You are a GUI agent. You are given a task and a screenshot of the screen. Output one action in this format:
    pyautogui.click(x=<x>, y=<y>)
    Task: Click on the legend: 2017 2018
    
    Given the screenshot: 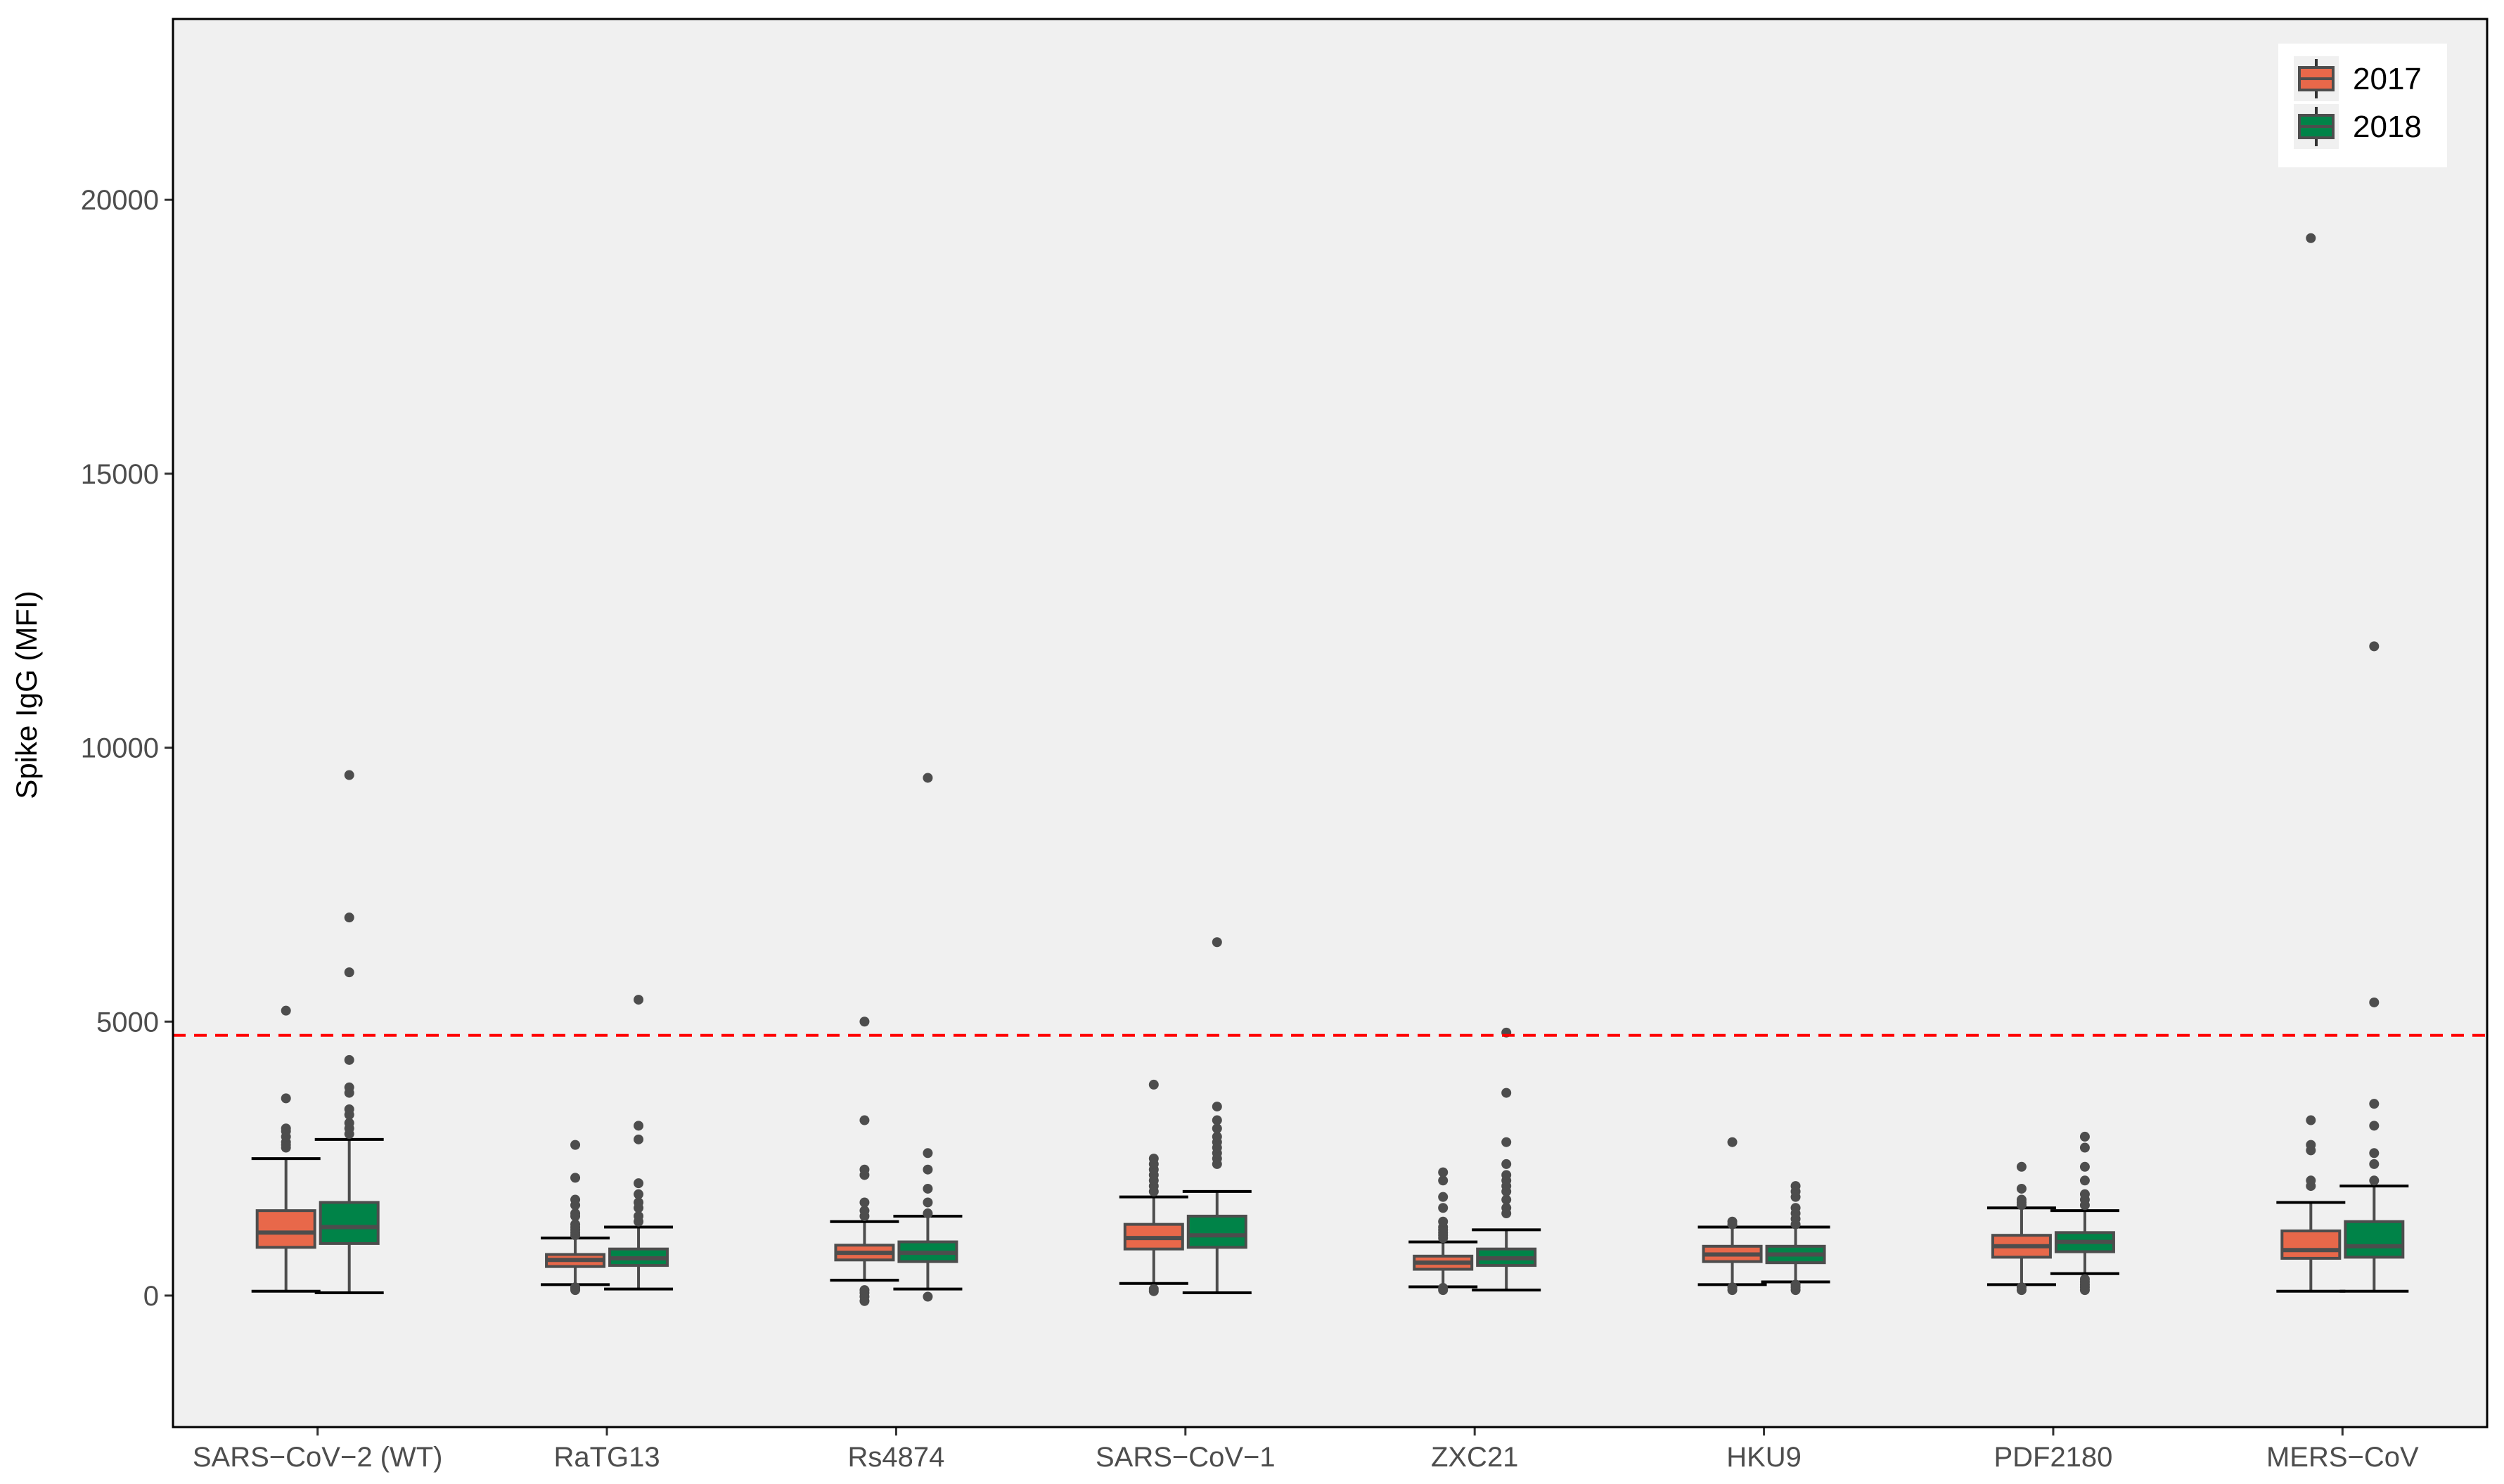 What is the action you would take?
    pyautogui.click(x=2363, y=105)
    